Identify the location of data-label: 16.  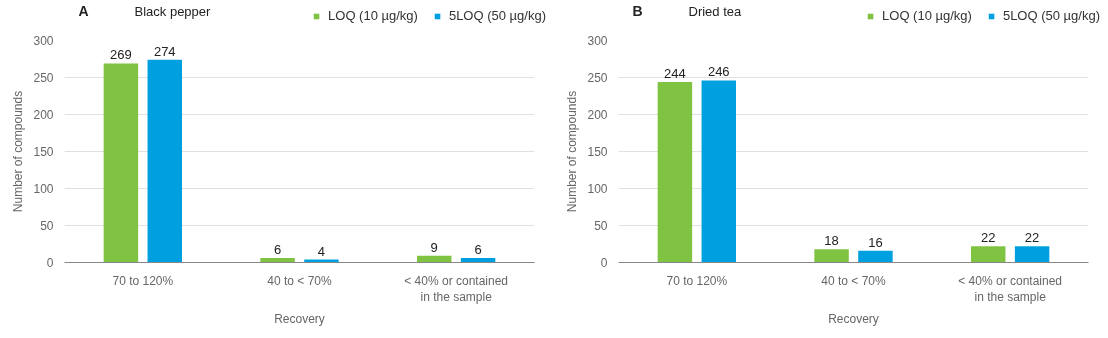
(875, 242).